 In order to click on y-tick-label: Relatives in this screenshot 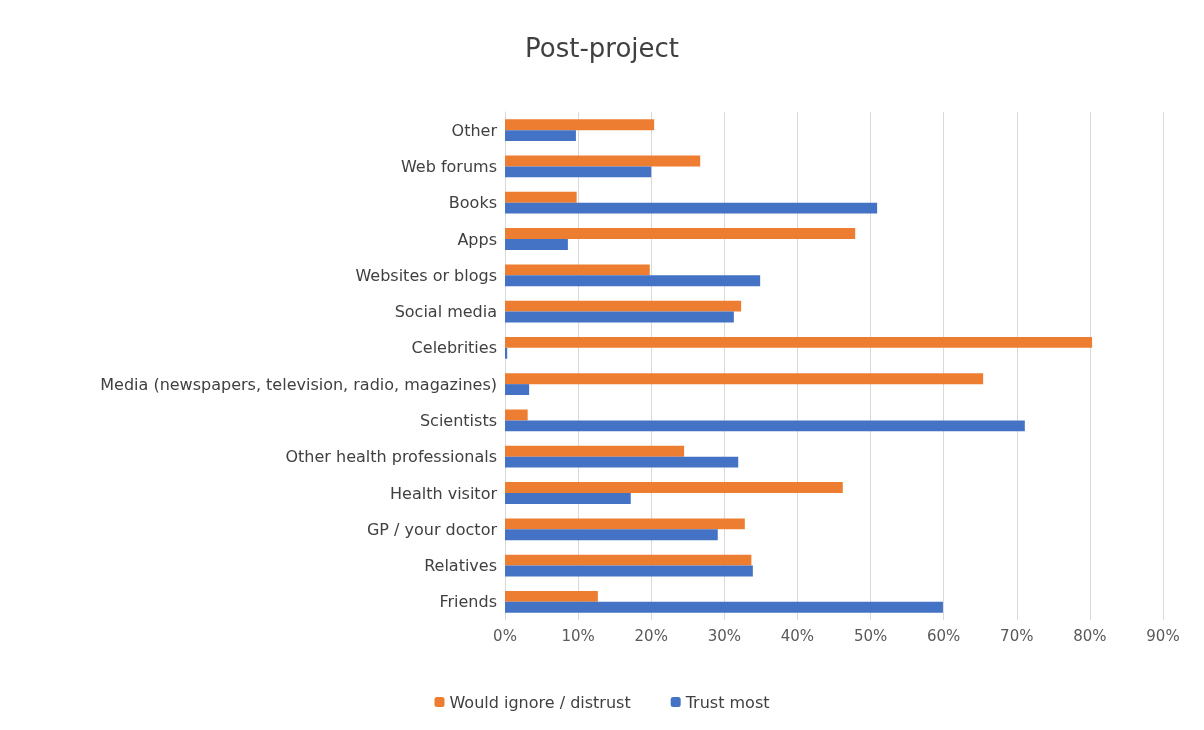, I will do `click(460, 566)`.